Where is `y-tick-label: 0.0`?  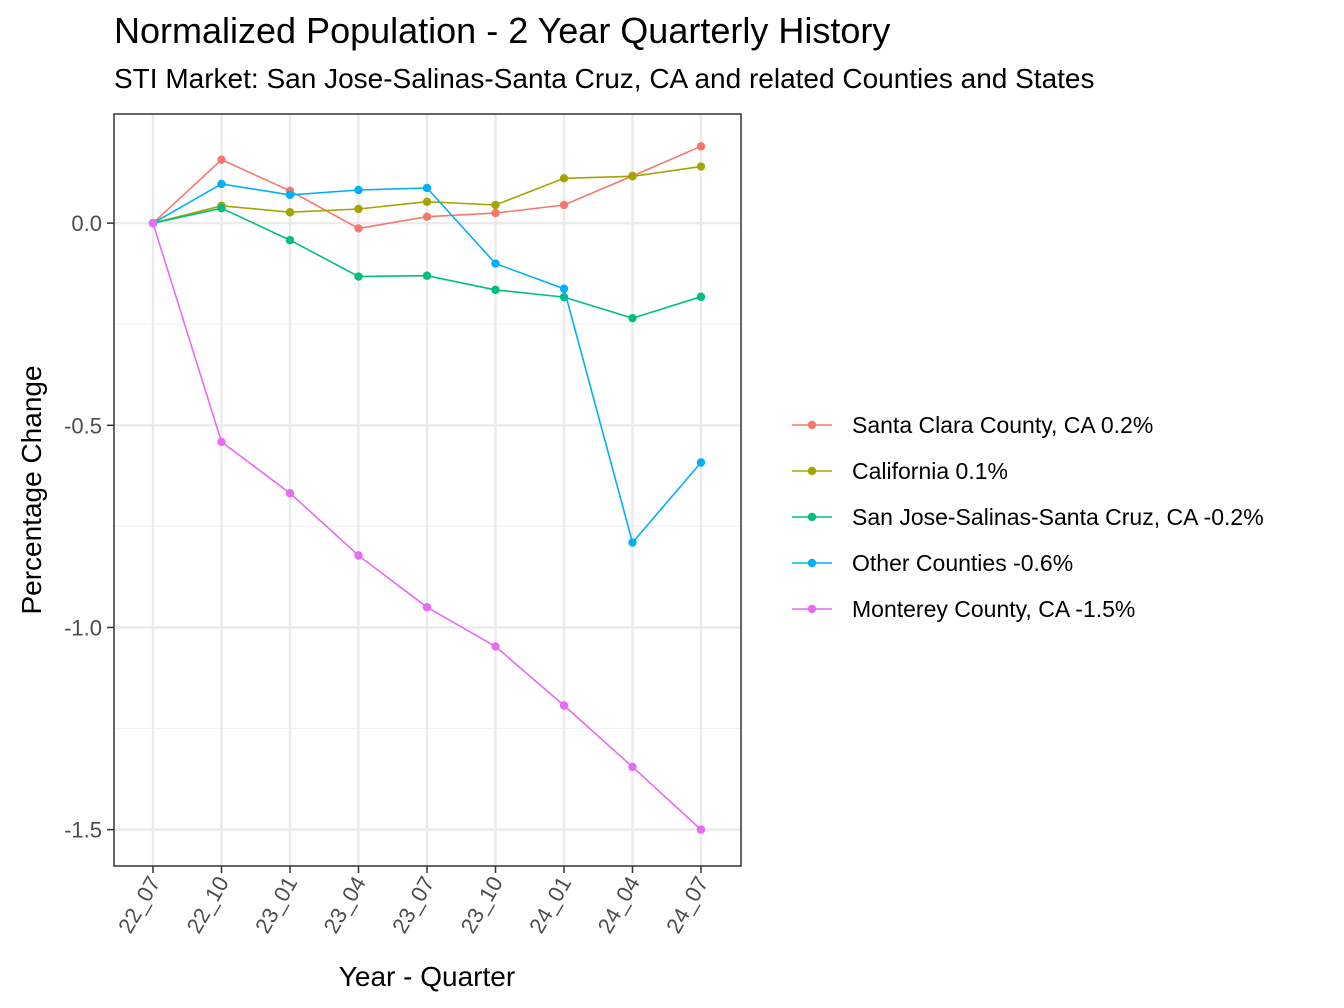
y-tick-label: 0.0 is located at coordinates (86, 223).